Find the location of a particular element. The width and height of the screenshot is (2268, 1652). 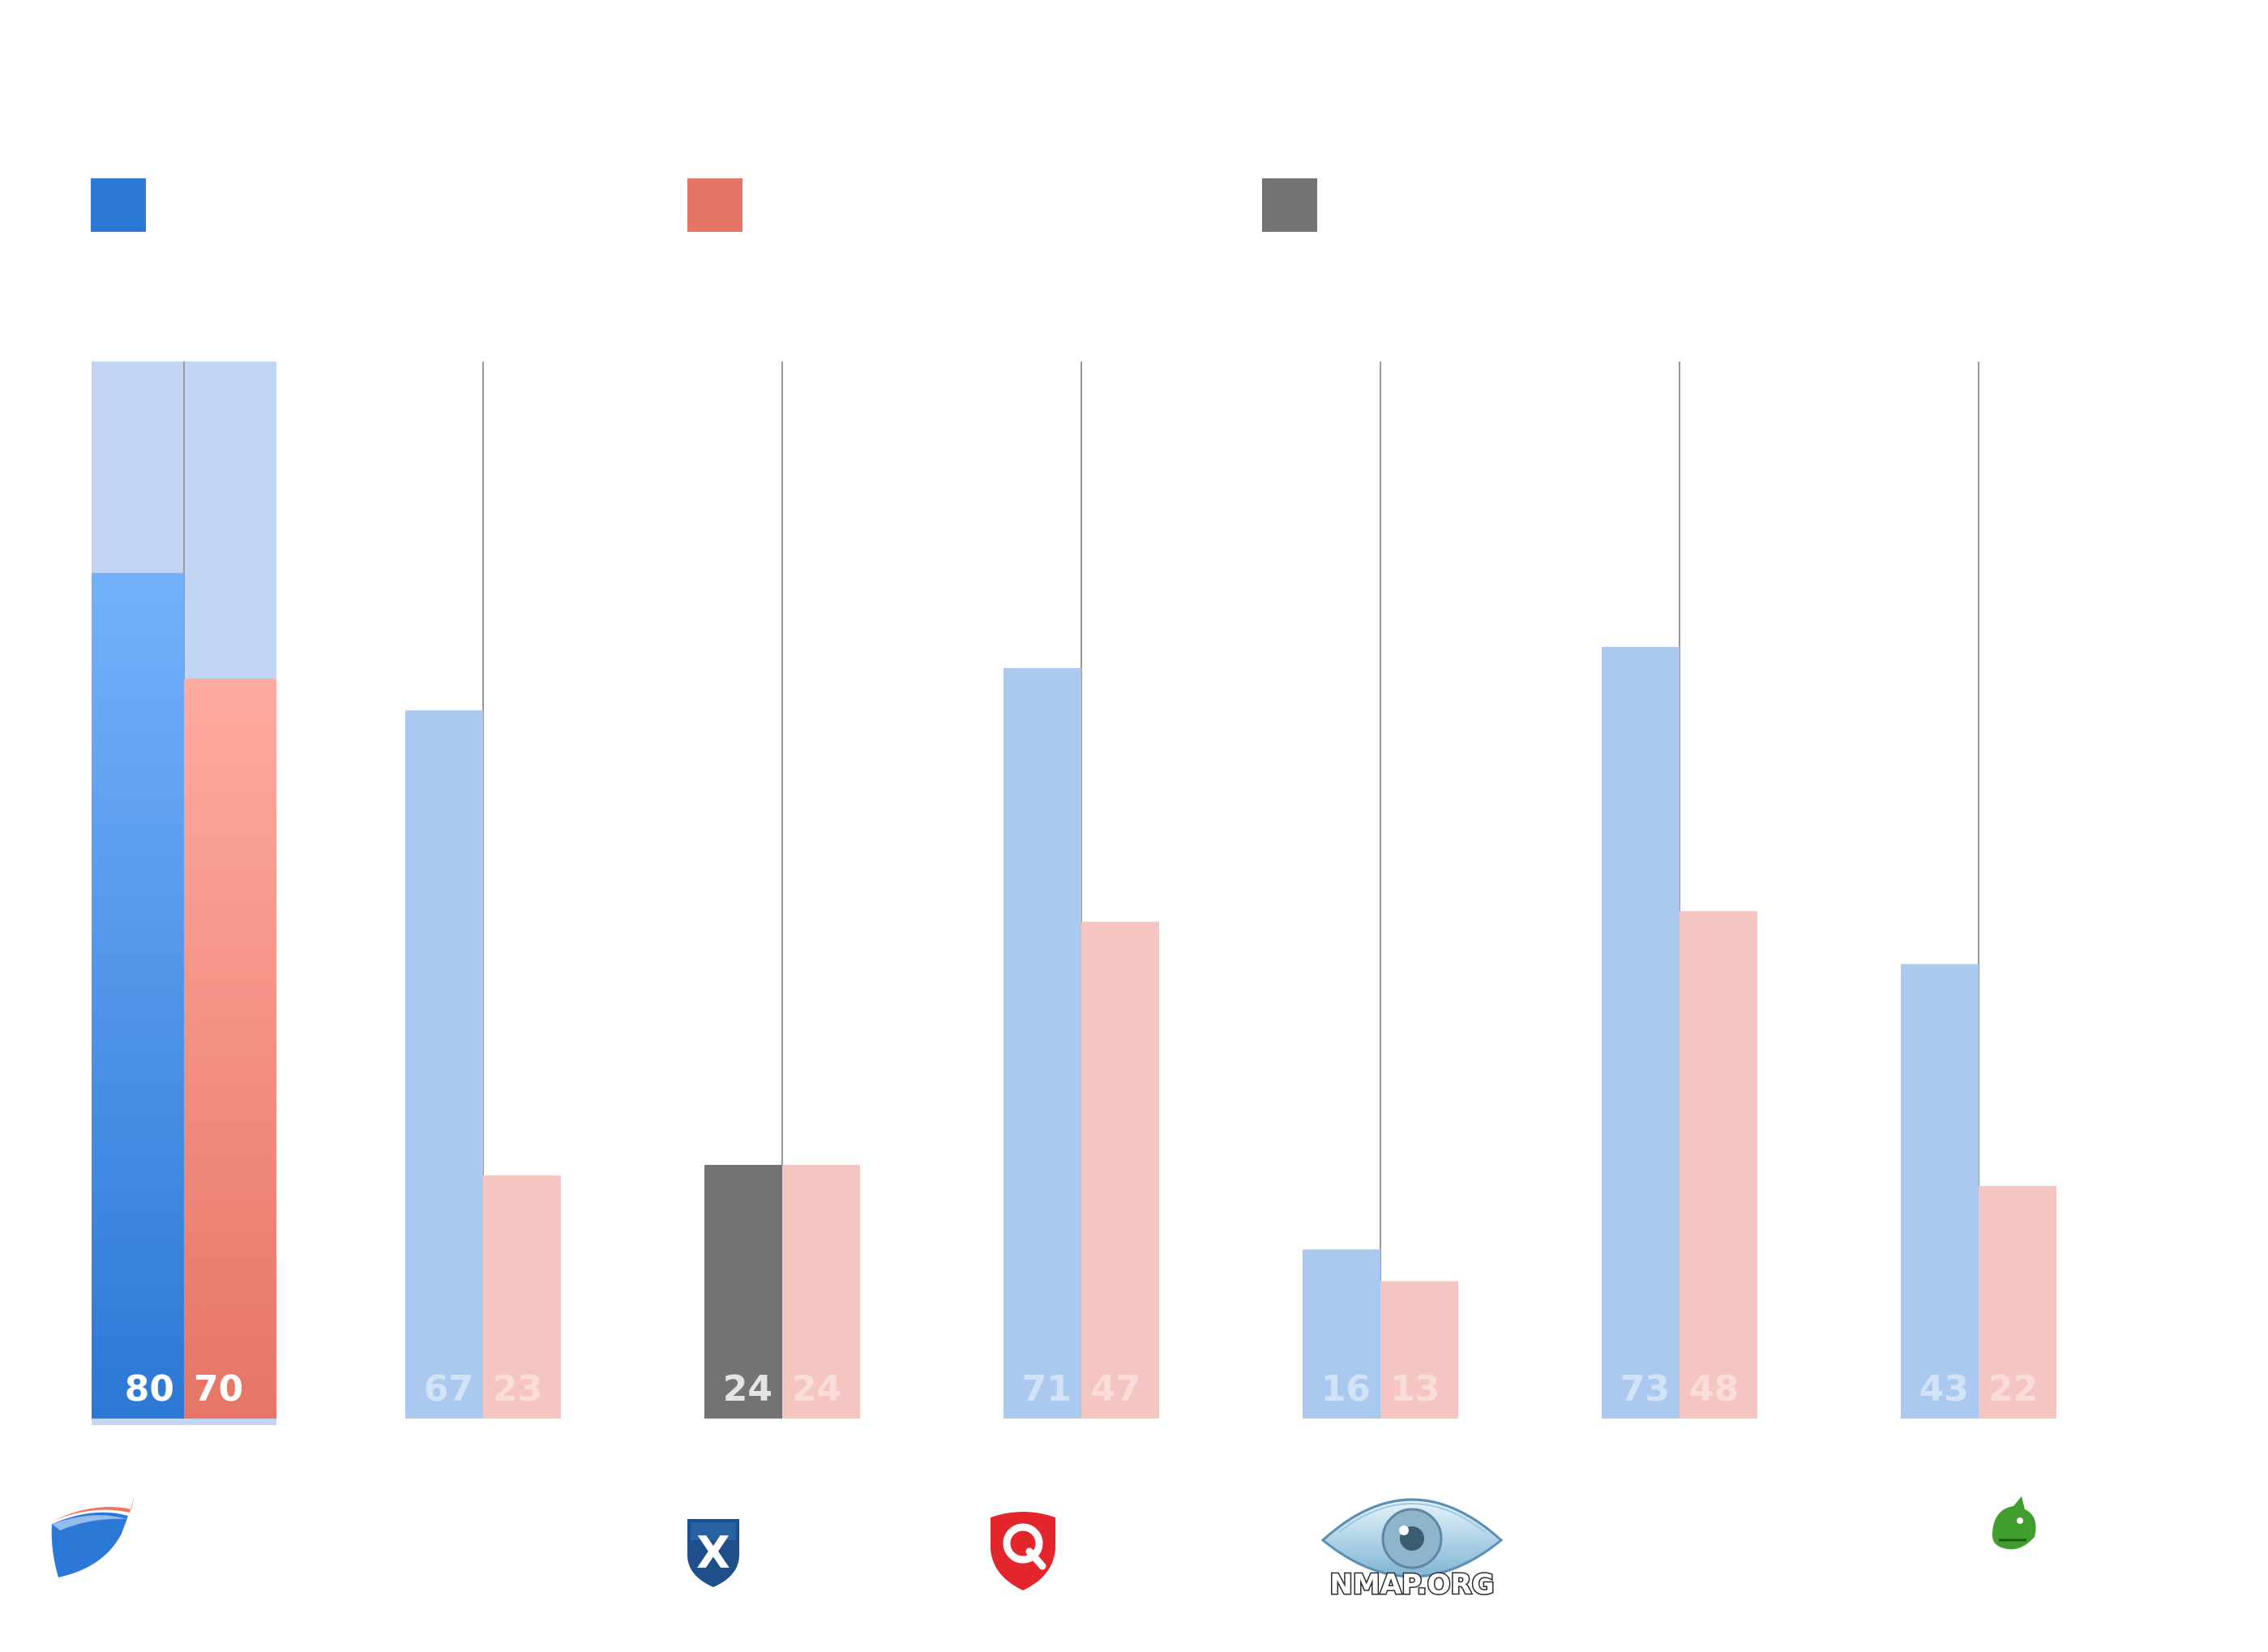

bar-label-series2-0: 70 is located at coordinates (218, 1389).